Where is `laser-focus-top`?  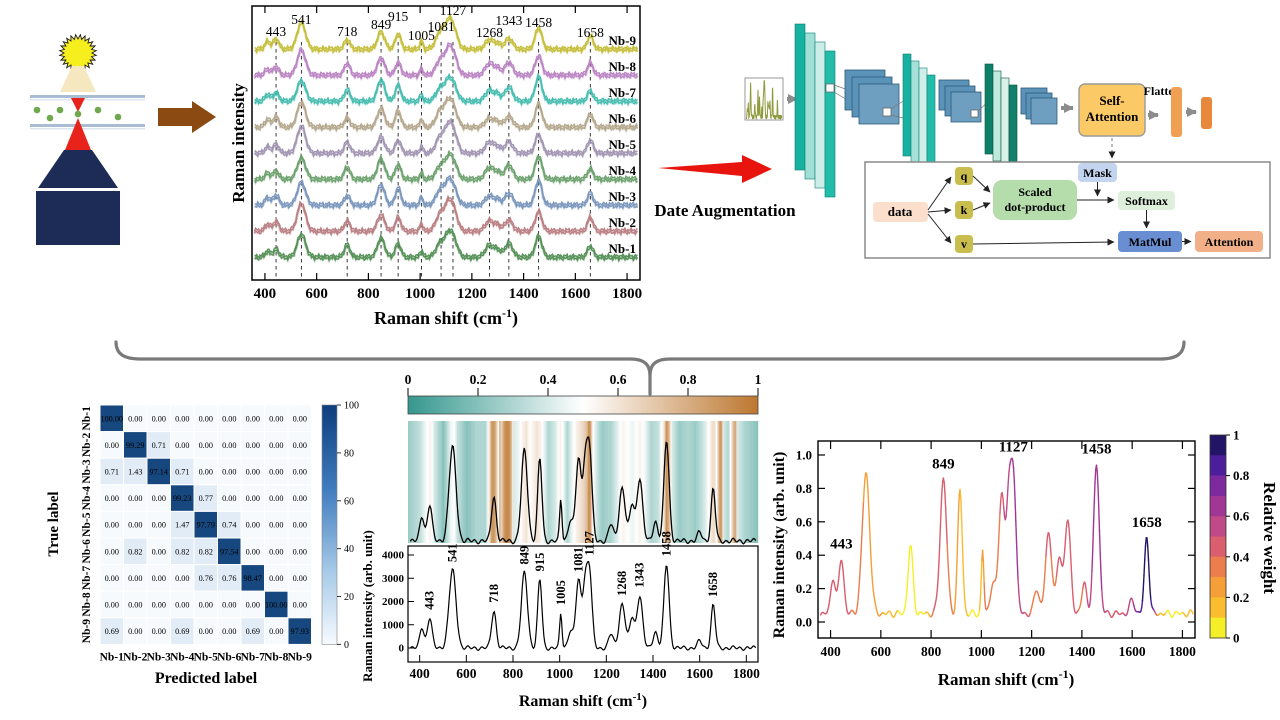
laser-focus-top is located at coordinates (78, 105).